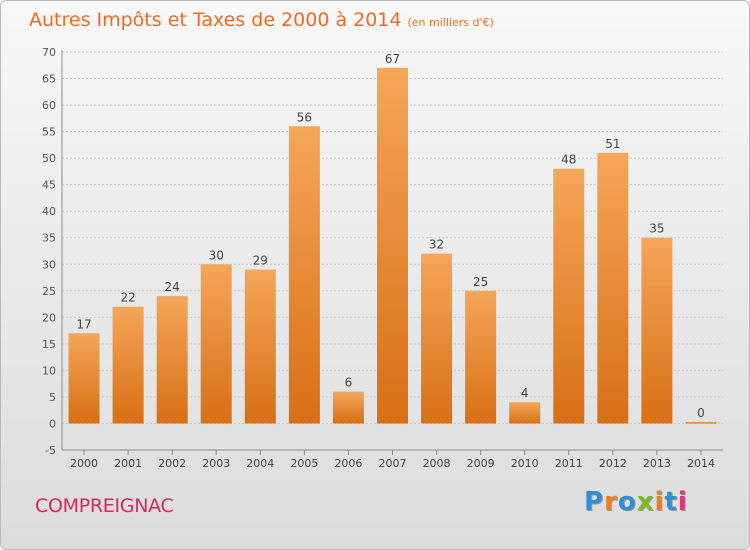  Describe the element at coordinates (627, 502) in the screenshot. I see `logo-letter: o` at that location.